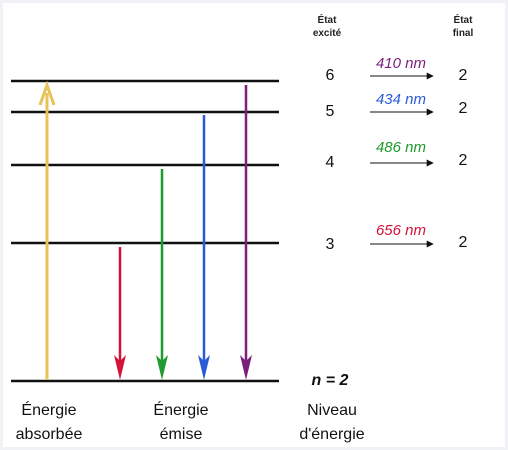  What do you see at coordinates (463, 242) in the screenshot?
I see `final-state-3: 2` at bounding box center [463, 242].